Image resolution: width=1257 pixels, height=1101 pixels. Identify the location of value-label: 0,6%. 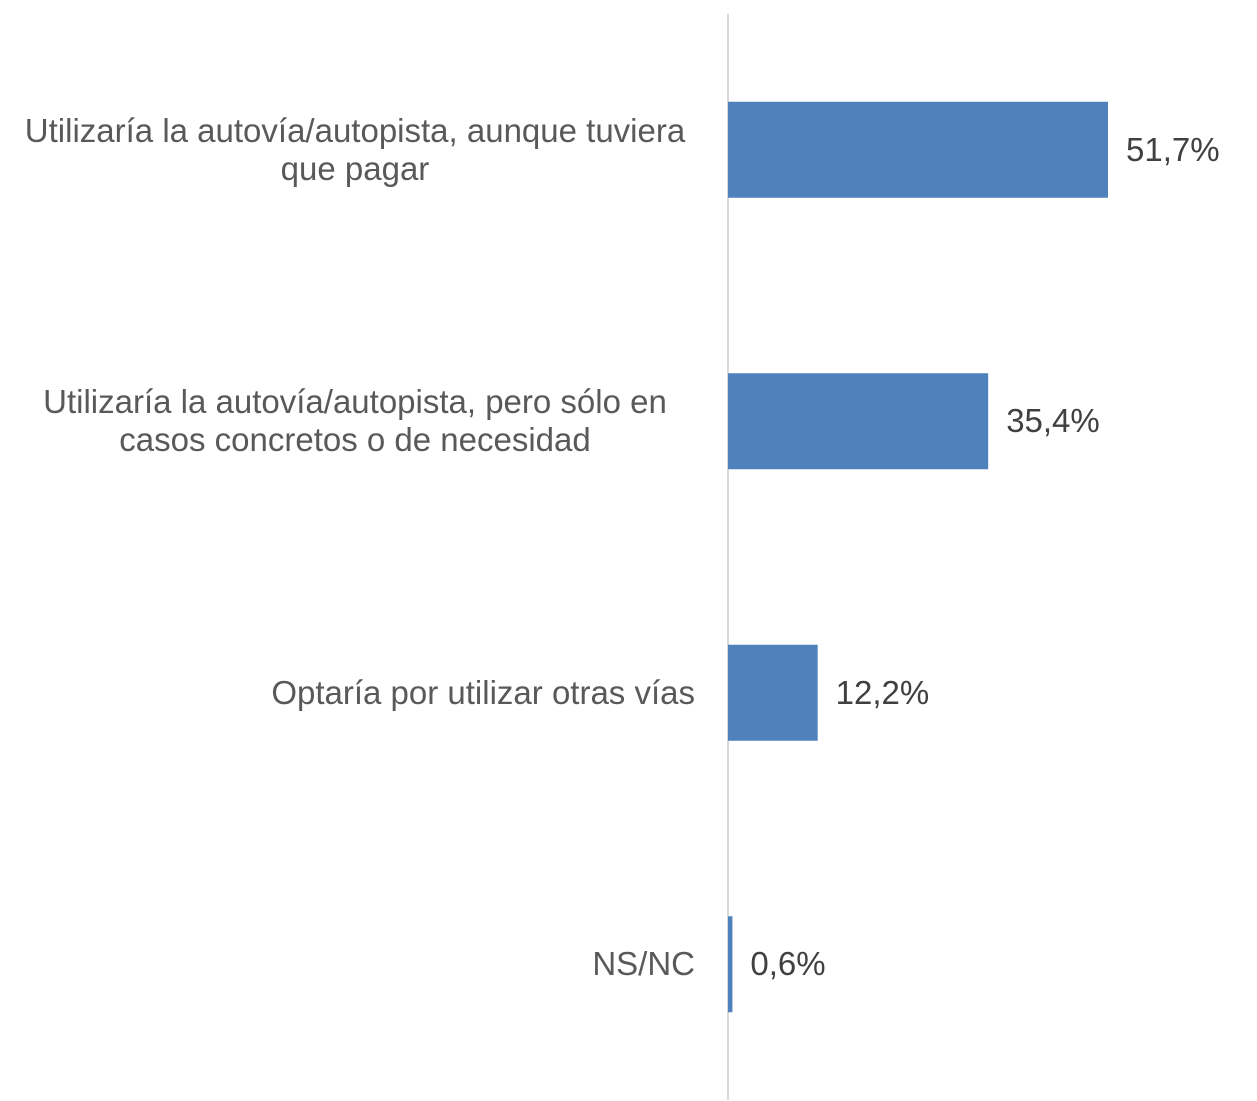
(787, 964).